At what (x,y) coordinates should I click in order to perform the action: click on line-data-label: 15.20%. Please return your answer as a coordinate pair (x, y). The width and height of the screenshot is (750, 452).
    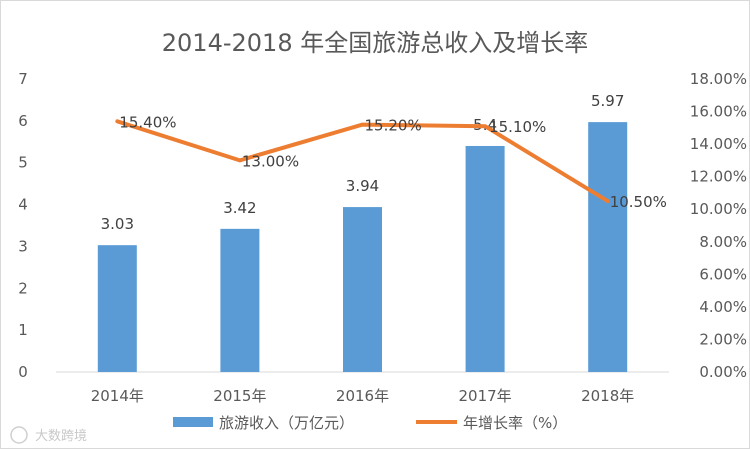
    Looking at the image, I should click on (393, 126).